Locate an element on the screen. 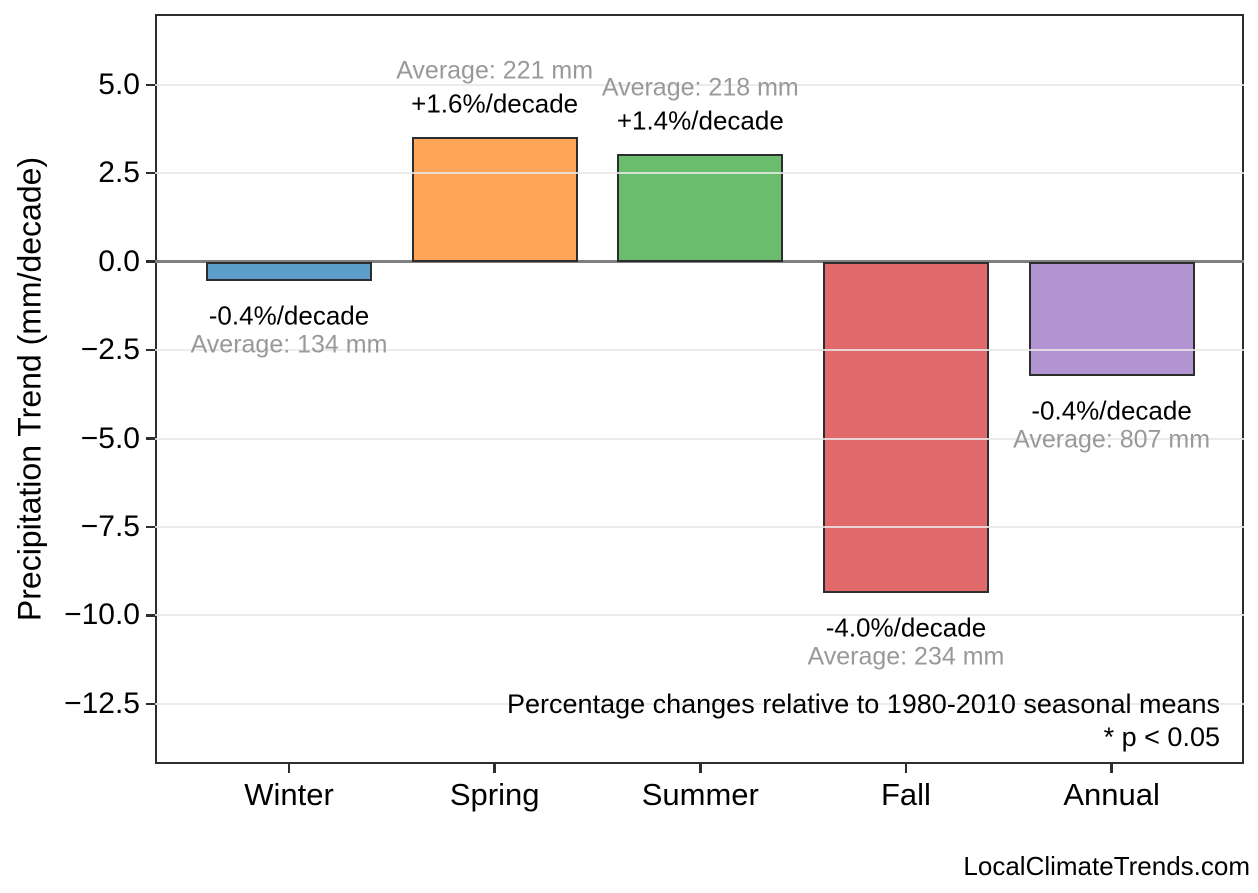 The image size is (1258, 893). bar-avg-label-fall: Average: 234 mm is located at coordinates (906, 656).